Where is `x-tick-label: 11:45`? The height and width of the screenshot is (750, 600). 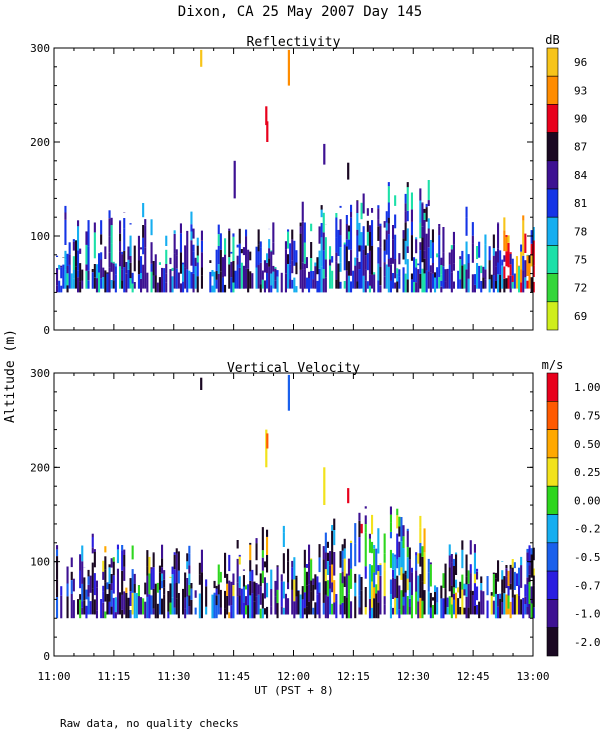 x-tick-label: 11:45 is located at coordinates (233, 676).